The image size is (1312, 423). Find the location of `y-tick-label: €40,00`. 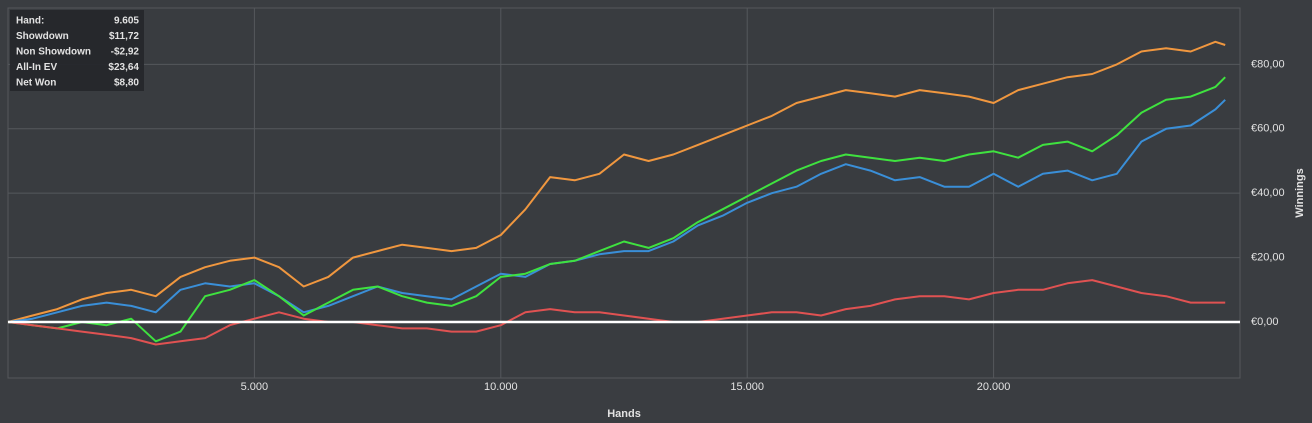

y-tick-label: €40,00 is located at coordinates (1268, 193).